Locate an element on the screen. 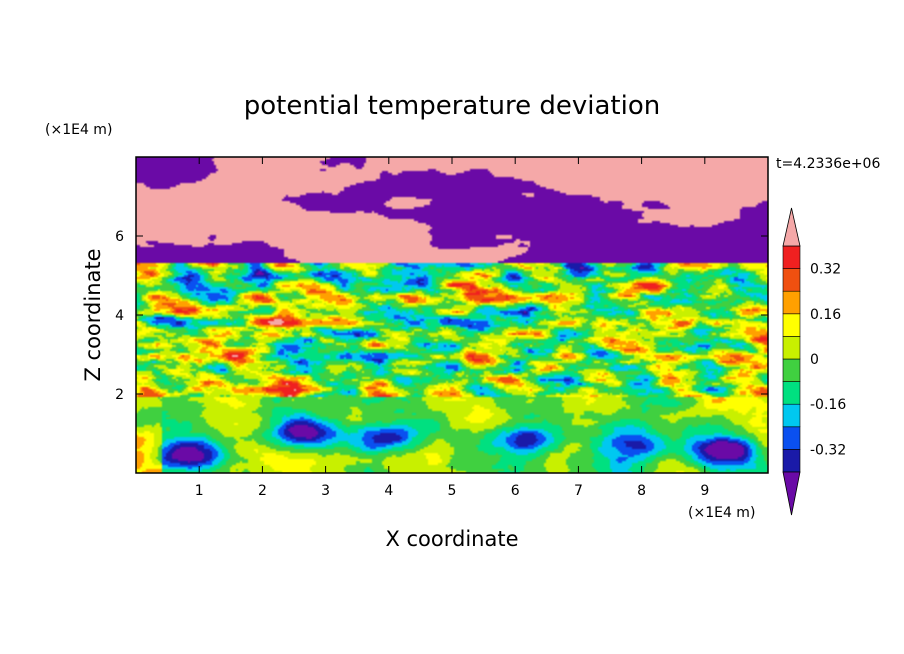  colorbar-under-triangle is located at coordinates (791, 493).